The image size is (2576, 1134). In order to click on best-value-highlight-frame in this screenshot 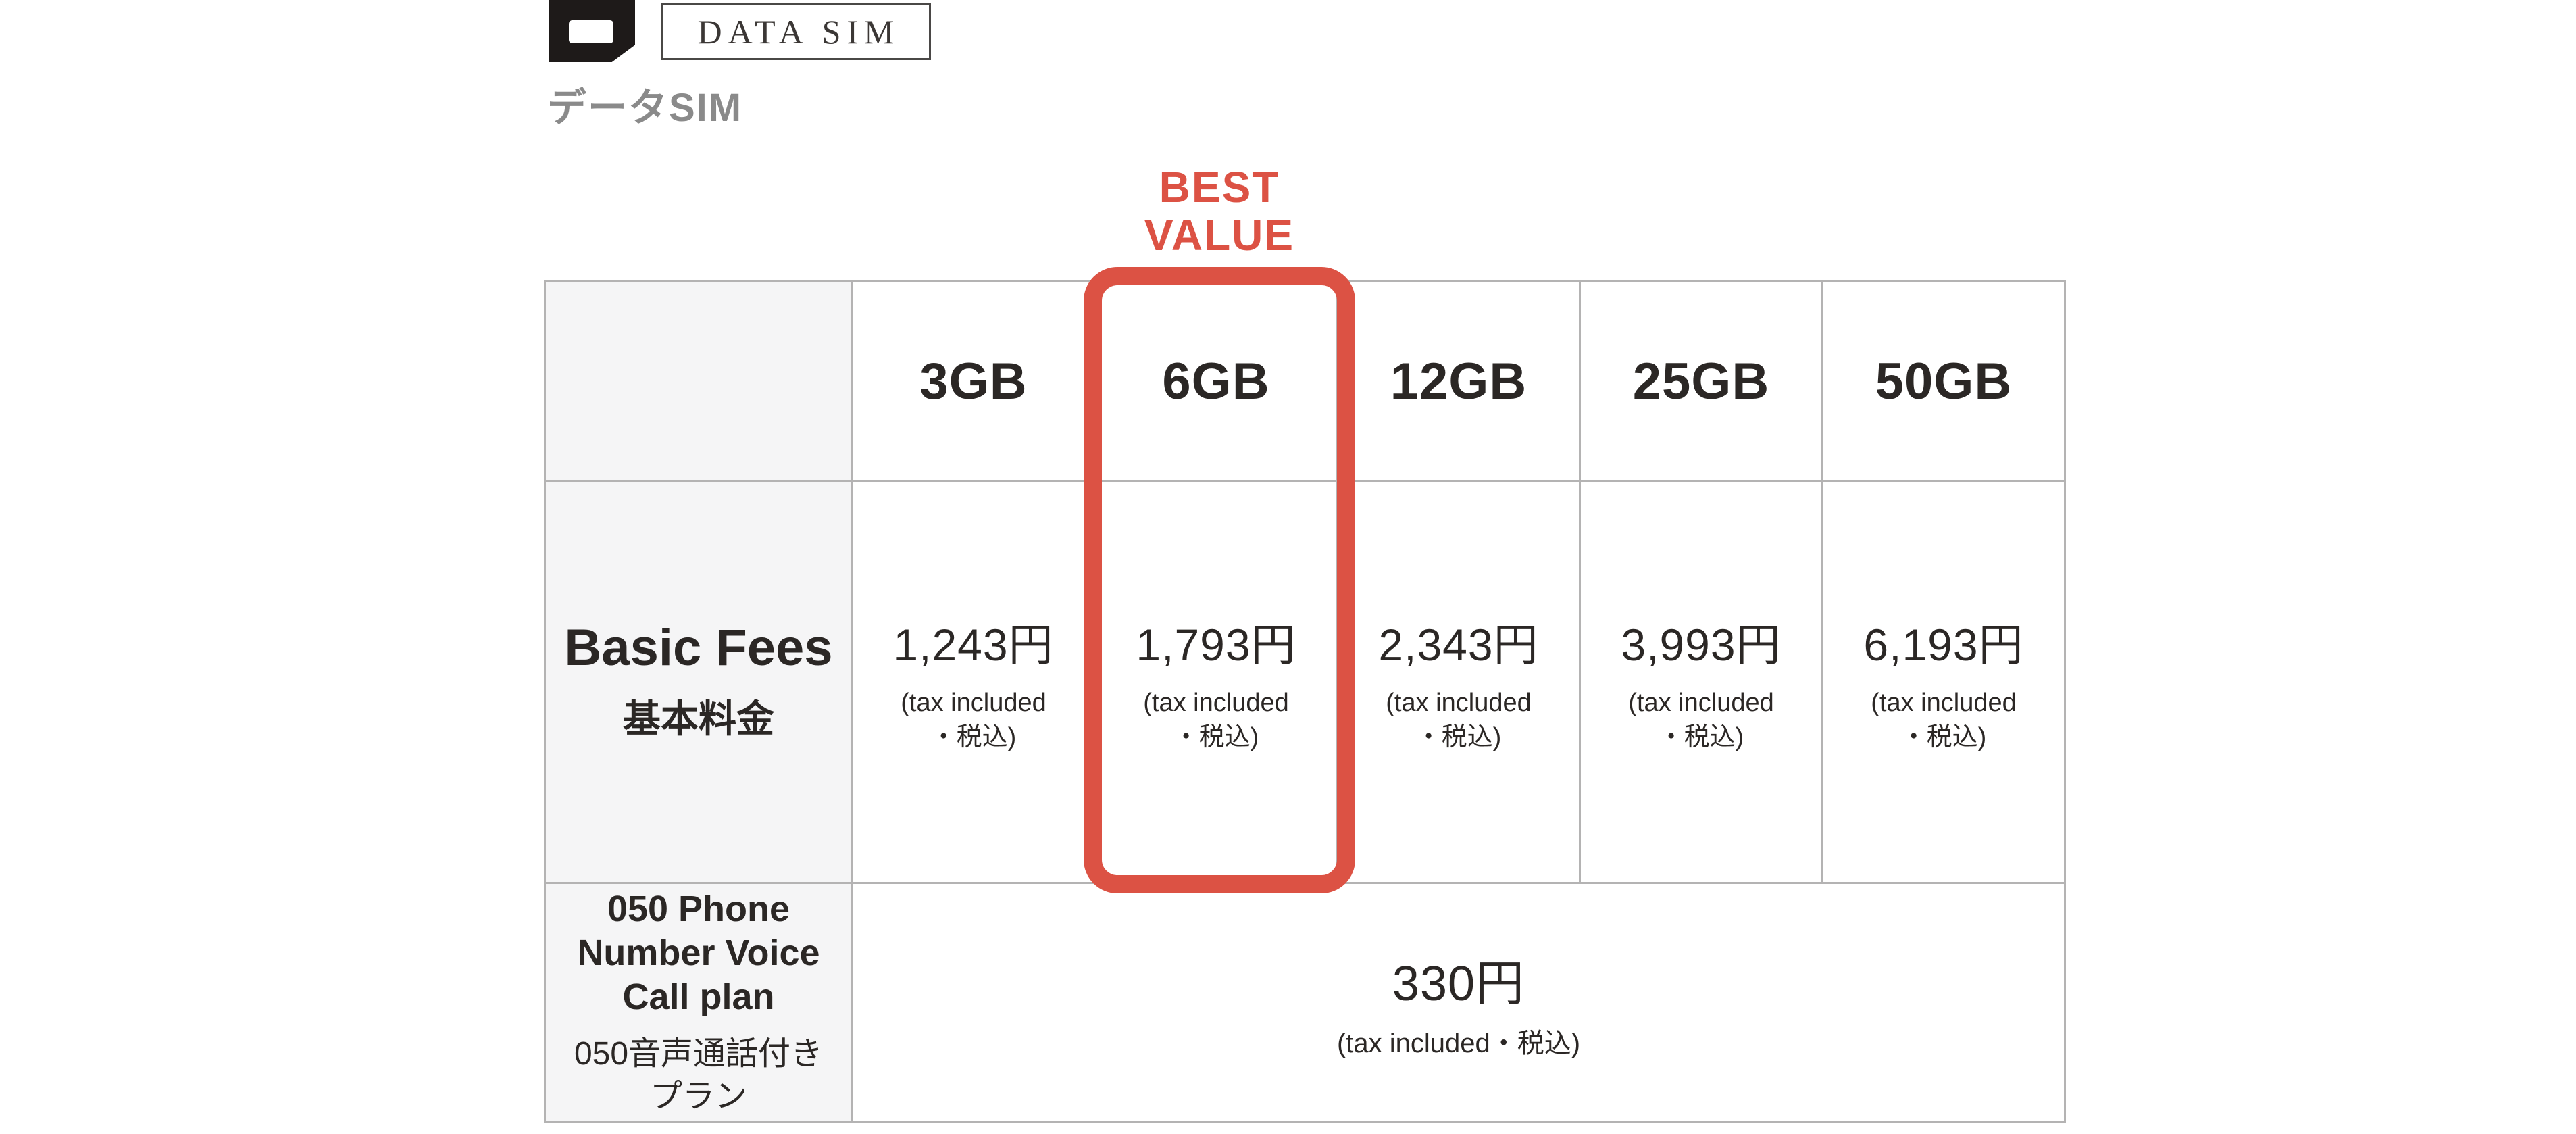, I will do `click(1219, 580)`.